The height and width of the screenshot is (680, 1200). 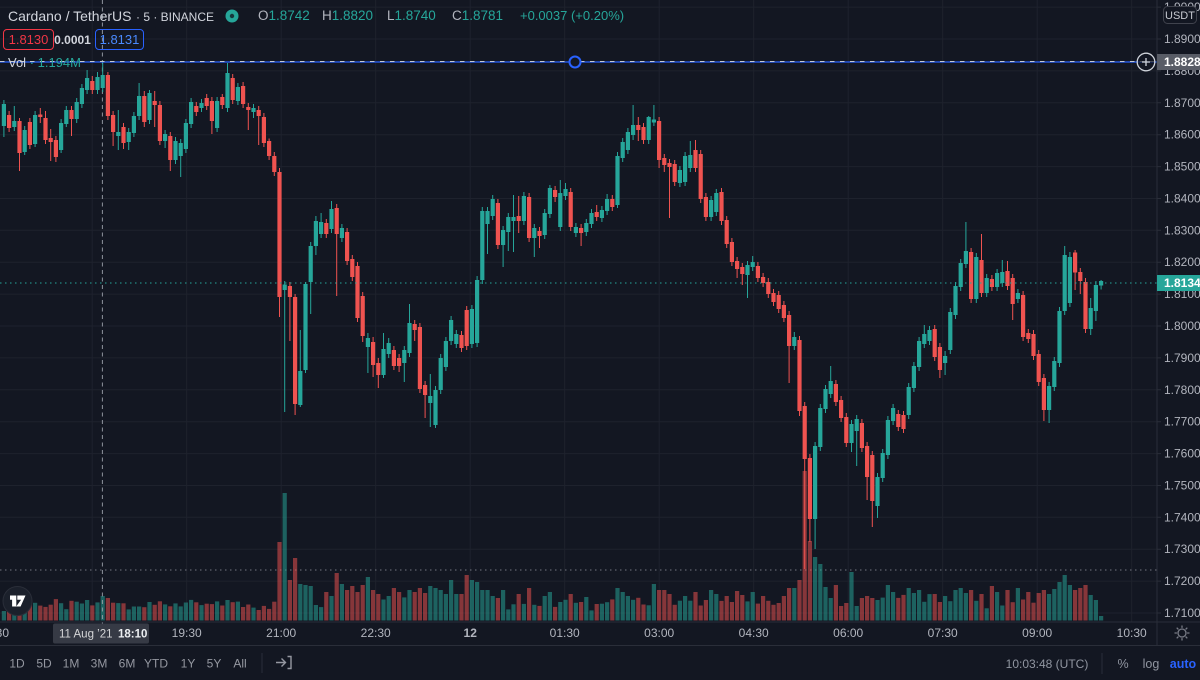 I want to click on svg-text: 5D, so click(x=44, y=664).